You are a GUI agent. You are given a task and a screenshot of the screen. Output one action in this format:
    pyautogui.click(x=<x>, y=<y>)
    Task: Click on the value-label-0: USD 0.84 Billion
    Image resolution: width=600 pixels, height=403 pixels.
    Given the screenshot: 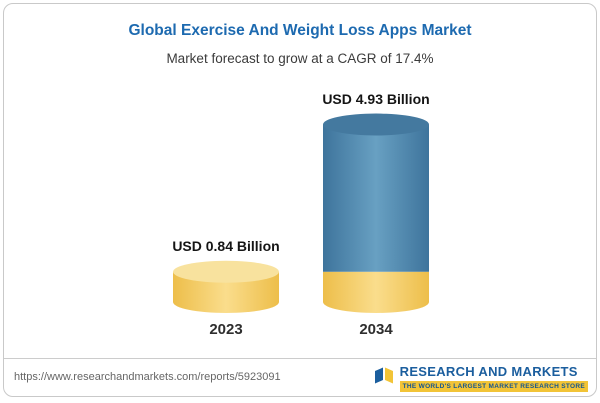 What is the action you would take?
    pyautogui.click(x=226, y=245)
    